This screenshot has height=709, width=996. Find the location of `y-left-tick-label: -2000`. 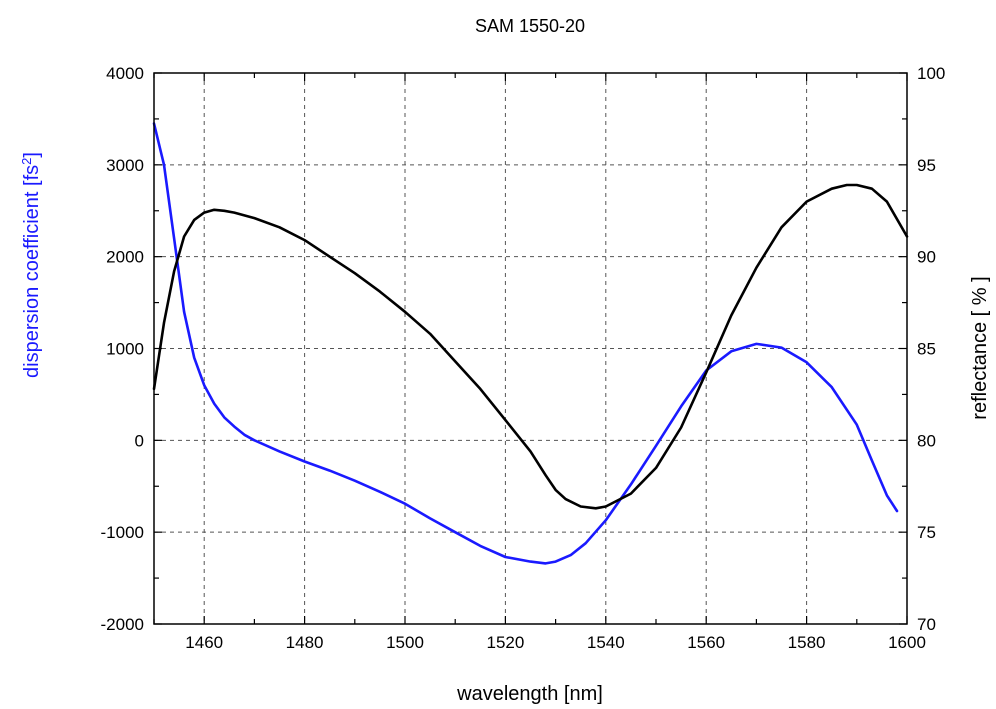

y-left-tick-label: -2000 is located at coordinates (122, 624).